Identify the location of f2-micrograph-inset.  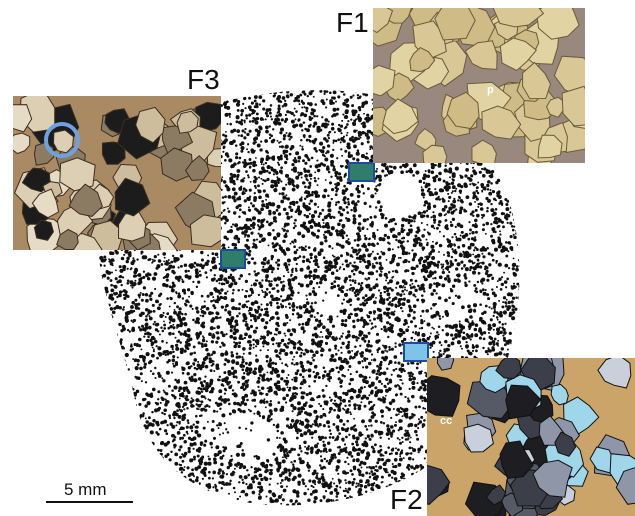
(531, 437).